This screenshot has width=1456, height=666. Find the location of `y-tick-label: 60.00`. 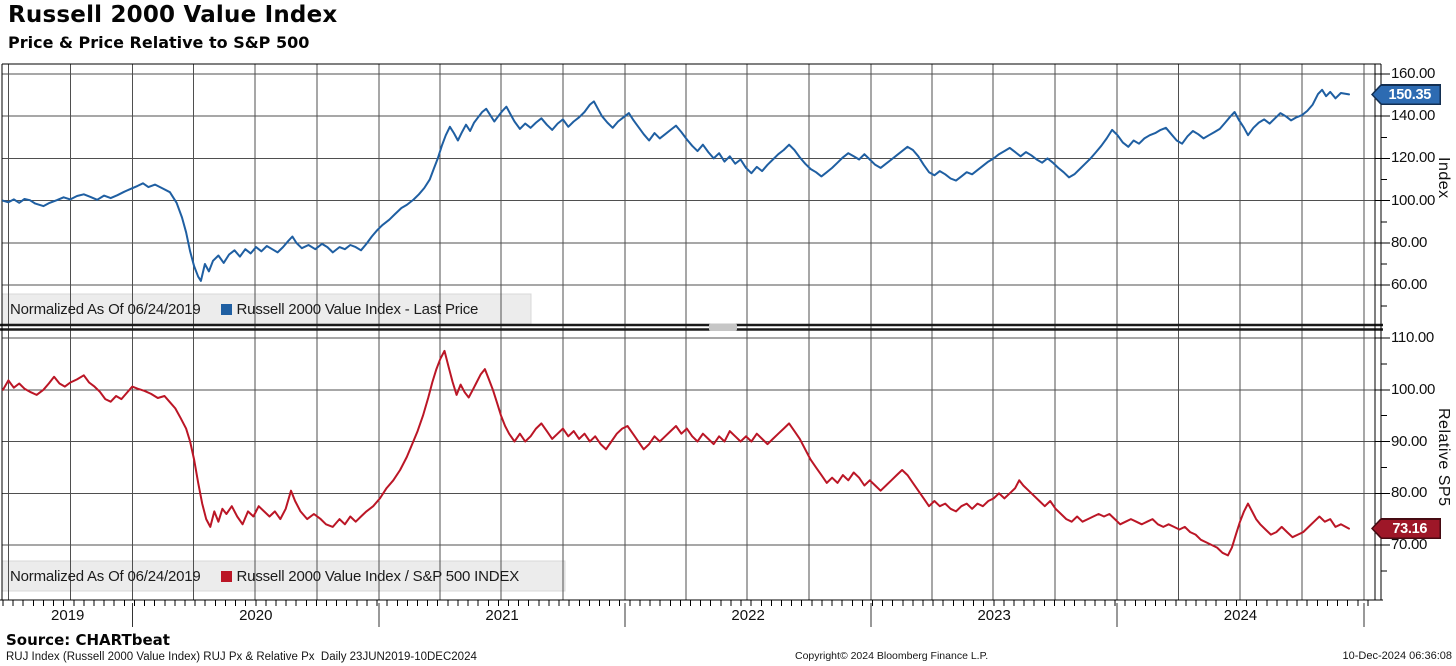

y-tick-label: 60.00 is located at coordinates (1409, 285).